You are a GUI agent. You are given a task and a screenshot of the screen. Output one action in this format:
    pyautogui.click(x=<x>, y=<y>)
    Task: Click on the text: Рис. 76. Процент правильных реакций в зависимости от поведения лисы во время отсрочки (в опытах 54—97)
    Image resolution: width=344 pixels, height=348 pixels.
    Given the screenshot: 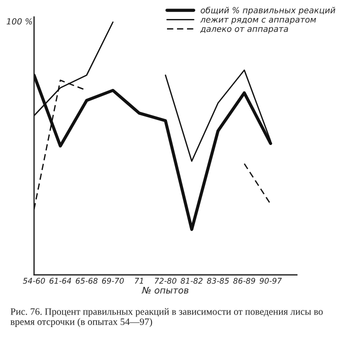 What is the action you would take?
    pyautogui.click(x=166, y=317)
    